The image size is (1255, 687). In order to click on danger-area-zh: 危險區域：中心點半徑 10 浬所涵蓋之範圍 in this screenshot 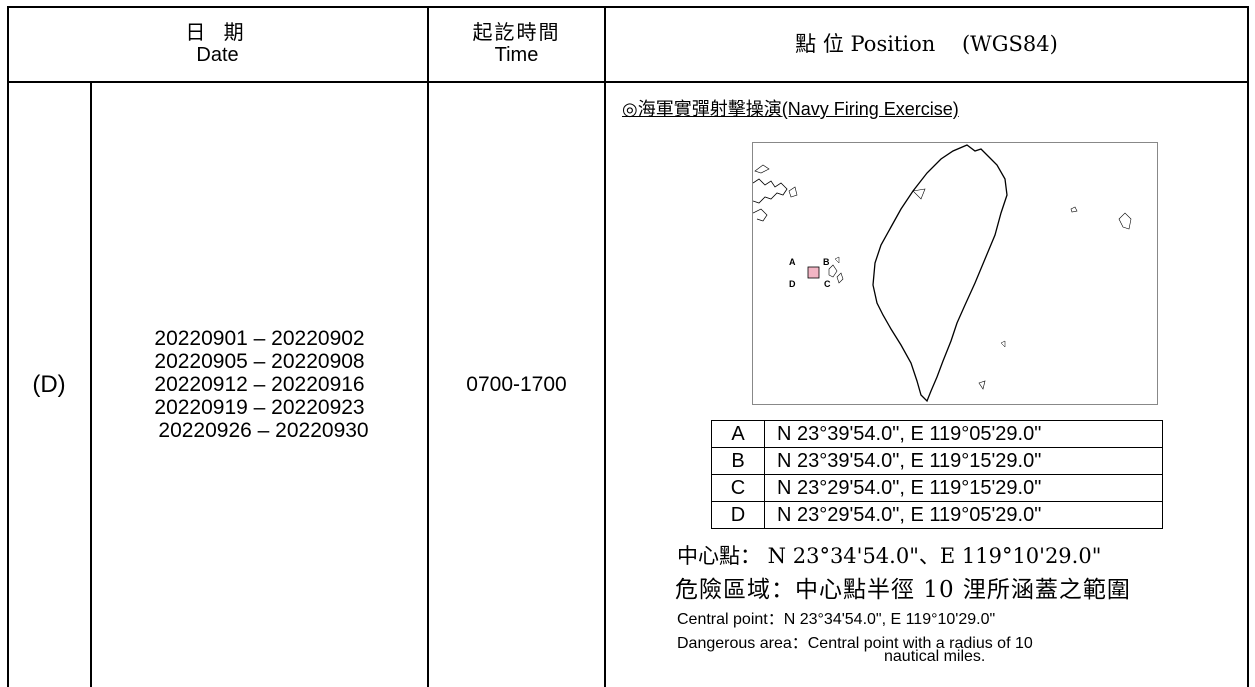, I will do `click(903, 590)`.